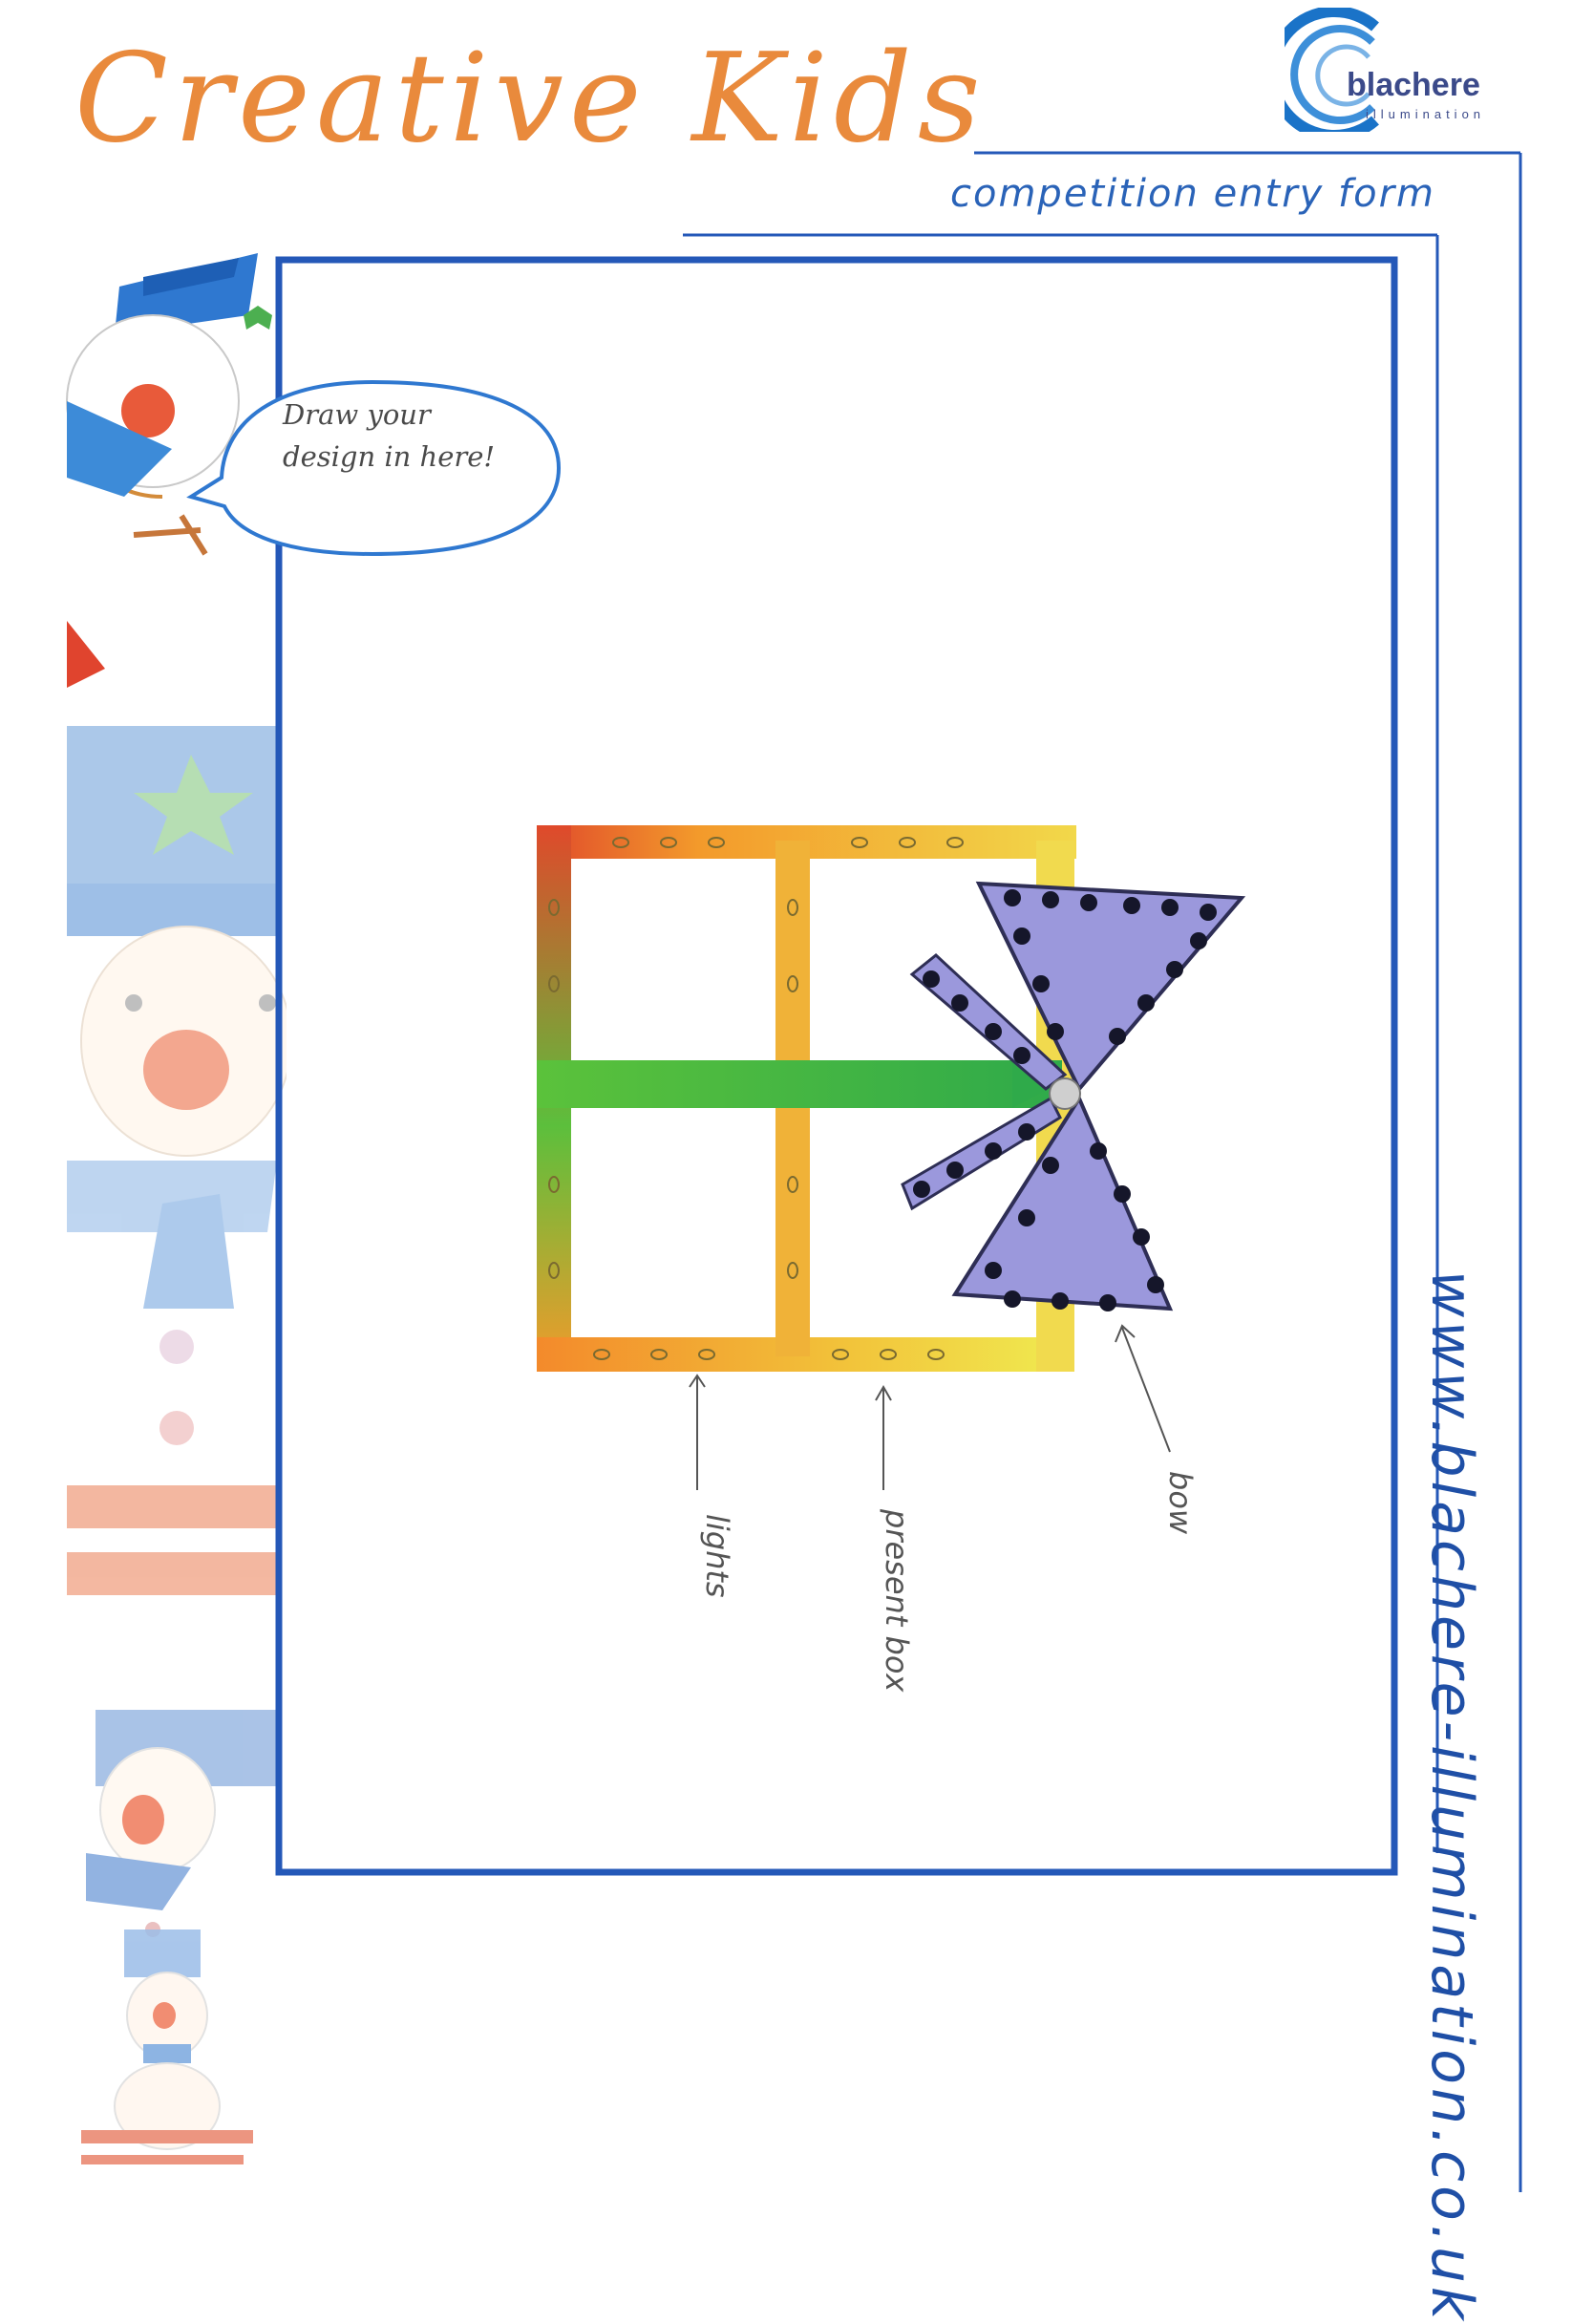 The height and width of the screenshot is (2324, 1572). What do you see at coordinates (1332, 70) in the screenshot?
I see `blachere-swirl-icon` at bounding box center [1332, 70].